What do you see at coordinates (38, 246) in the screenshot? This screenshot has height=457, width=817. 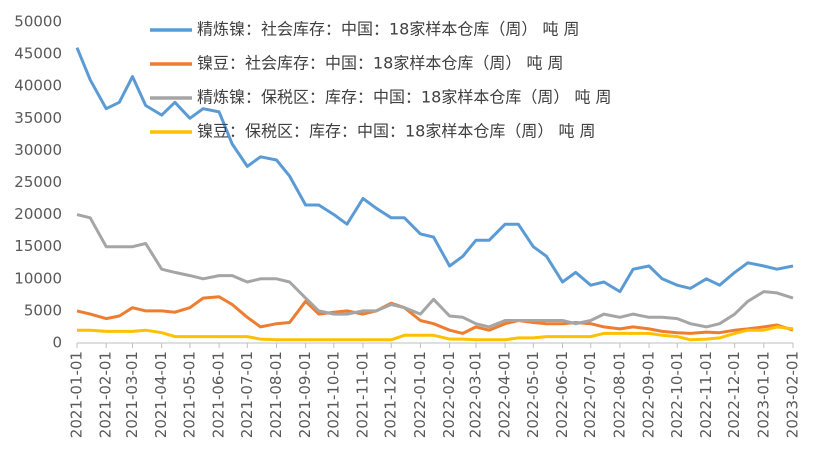 I see `y-tick-label: 15000` at bounding box center [38, 246].